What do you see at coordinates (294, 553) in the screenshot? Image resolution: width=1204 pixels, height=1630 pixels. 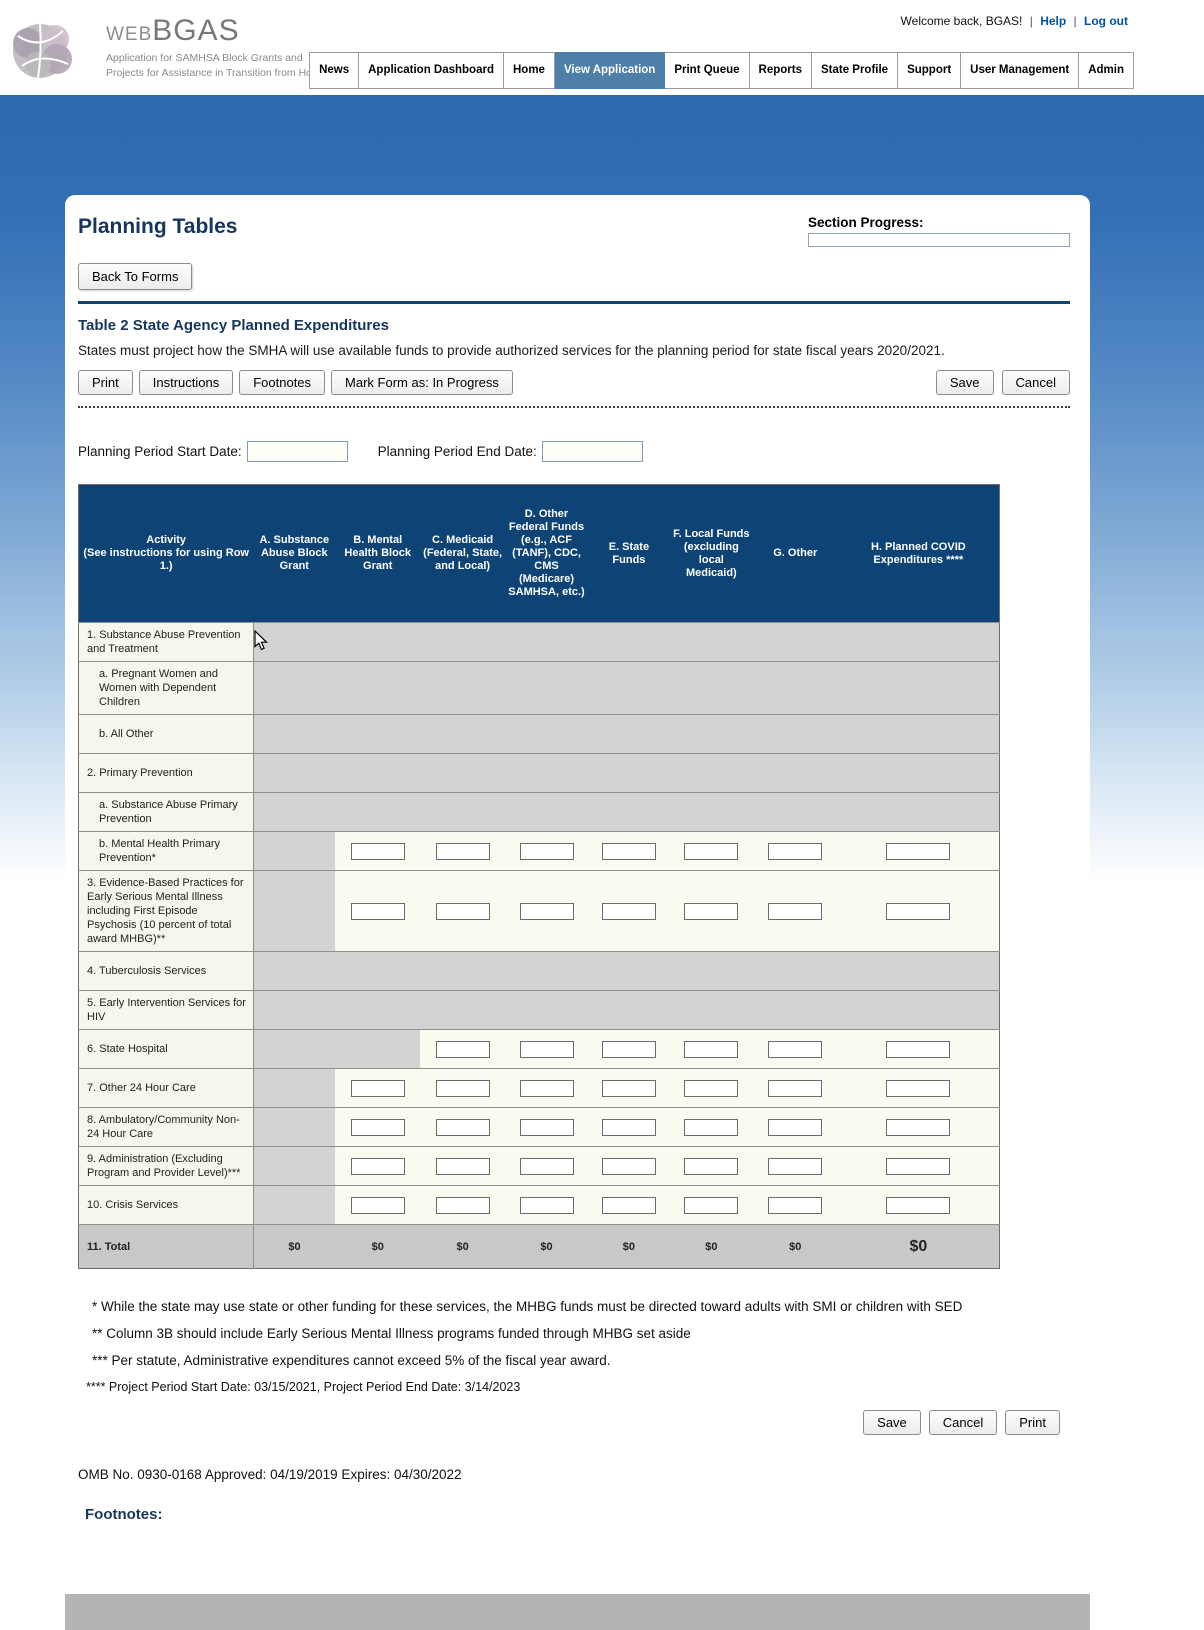 I see `column-header: A. Substance Abuse Block Grant` at bounding box center [294, 553].